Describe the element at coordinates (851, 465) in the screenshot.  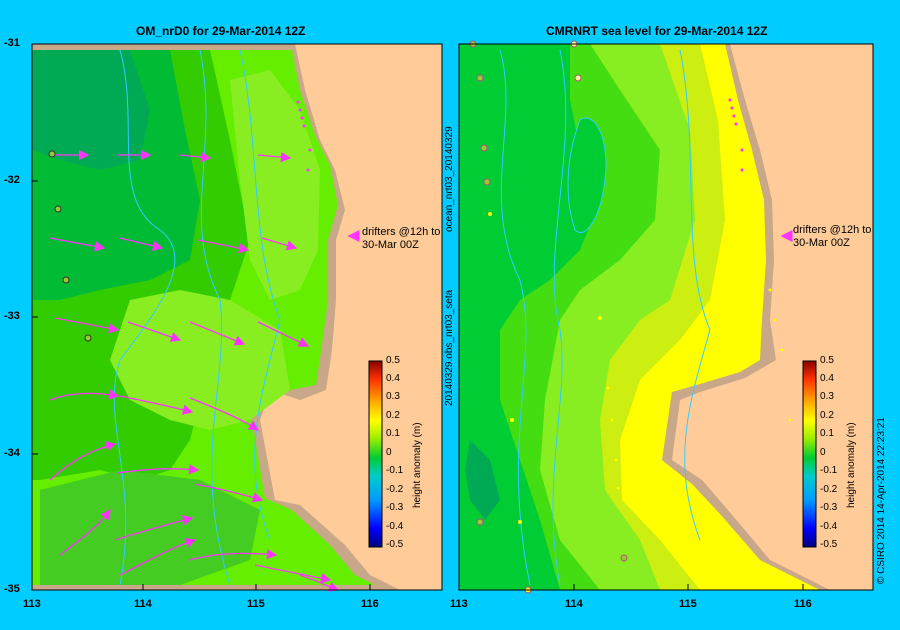
I see `right-colorbar-label: height anomaly (m)` at that location.